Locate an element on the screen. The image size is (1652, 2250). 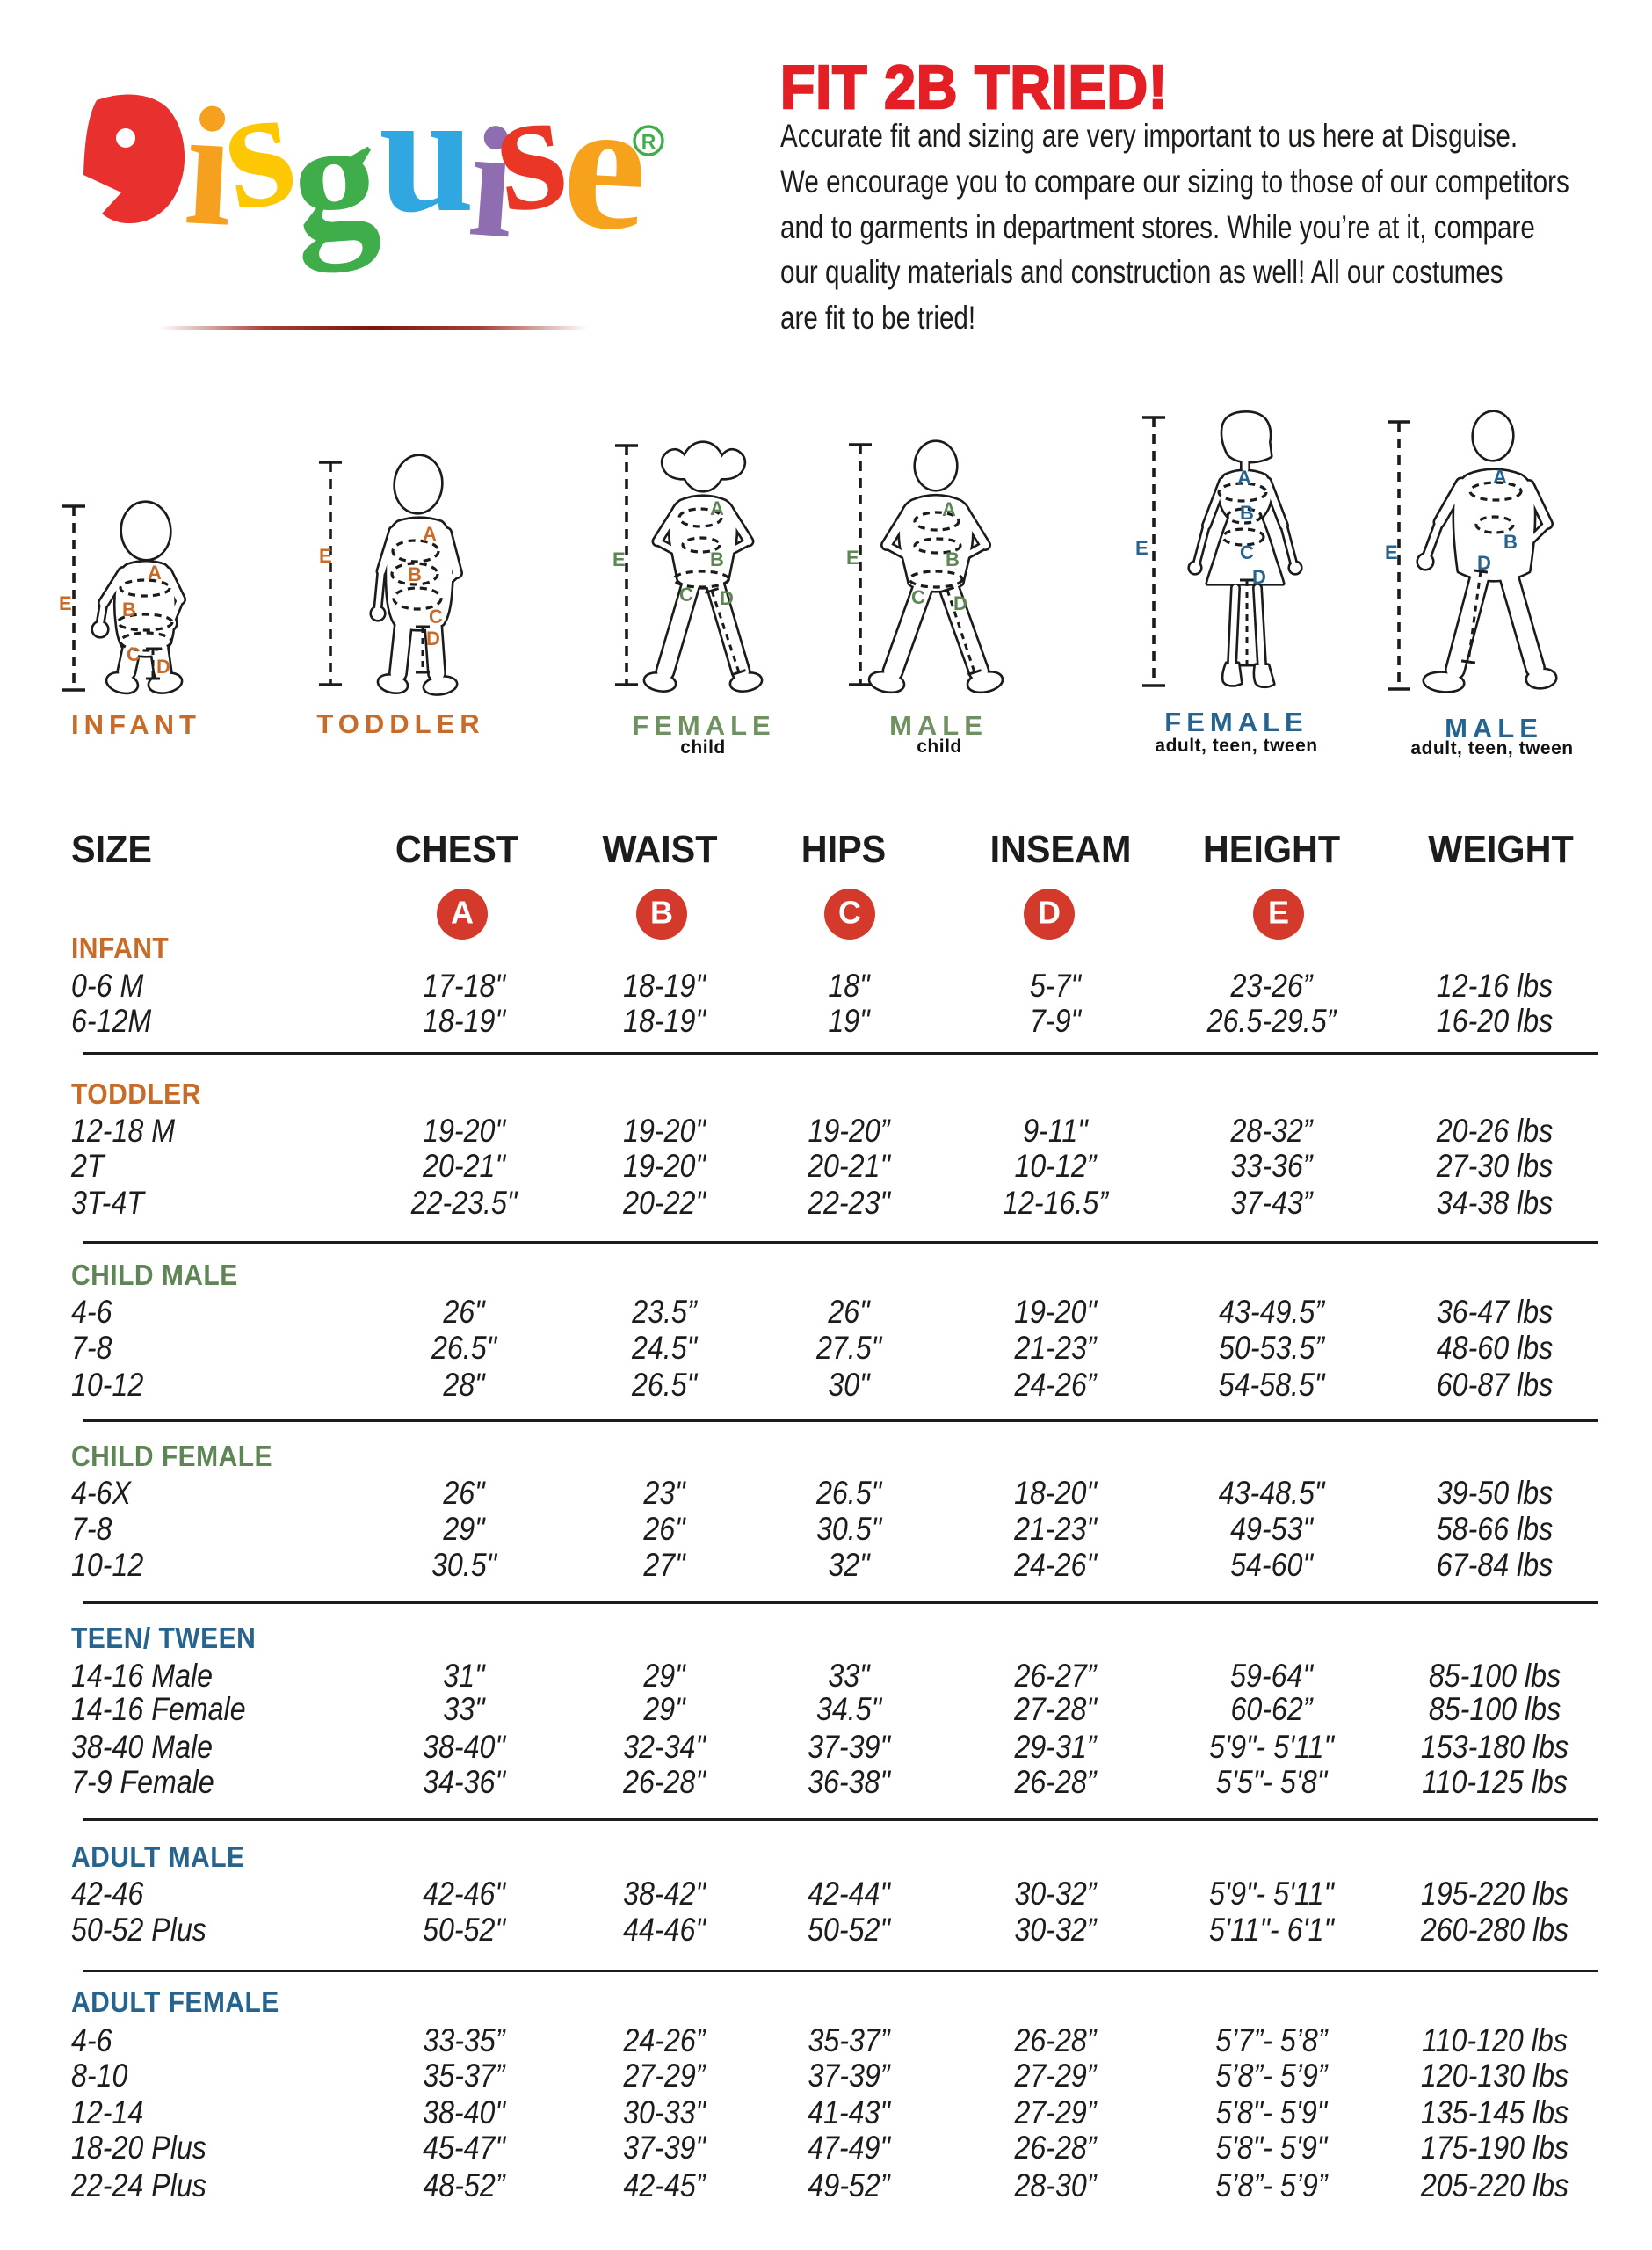
svg-text: R is located at coordinates (648, 141).